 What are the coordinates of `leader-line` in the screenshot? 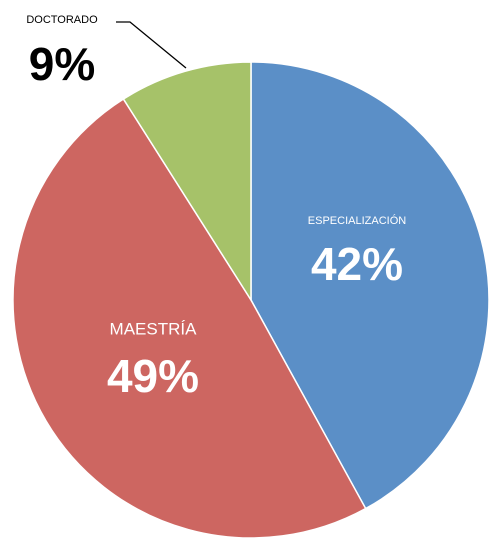 It's located at (151, 45).